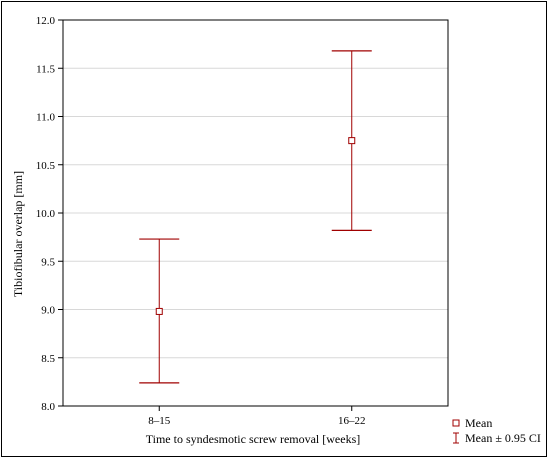  I want to click on x-tick-label: 8–15, so click(159, 421).